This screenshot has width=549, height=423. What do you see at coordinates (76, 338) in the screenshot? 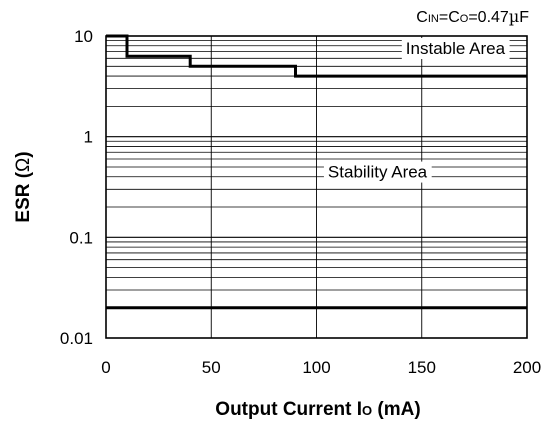
I see `y-tick-label: 0.01` at bounding box center [76, 338].